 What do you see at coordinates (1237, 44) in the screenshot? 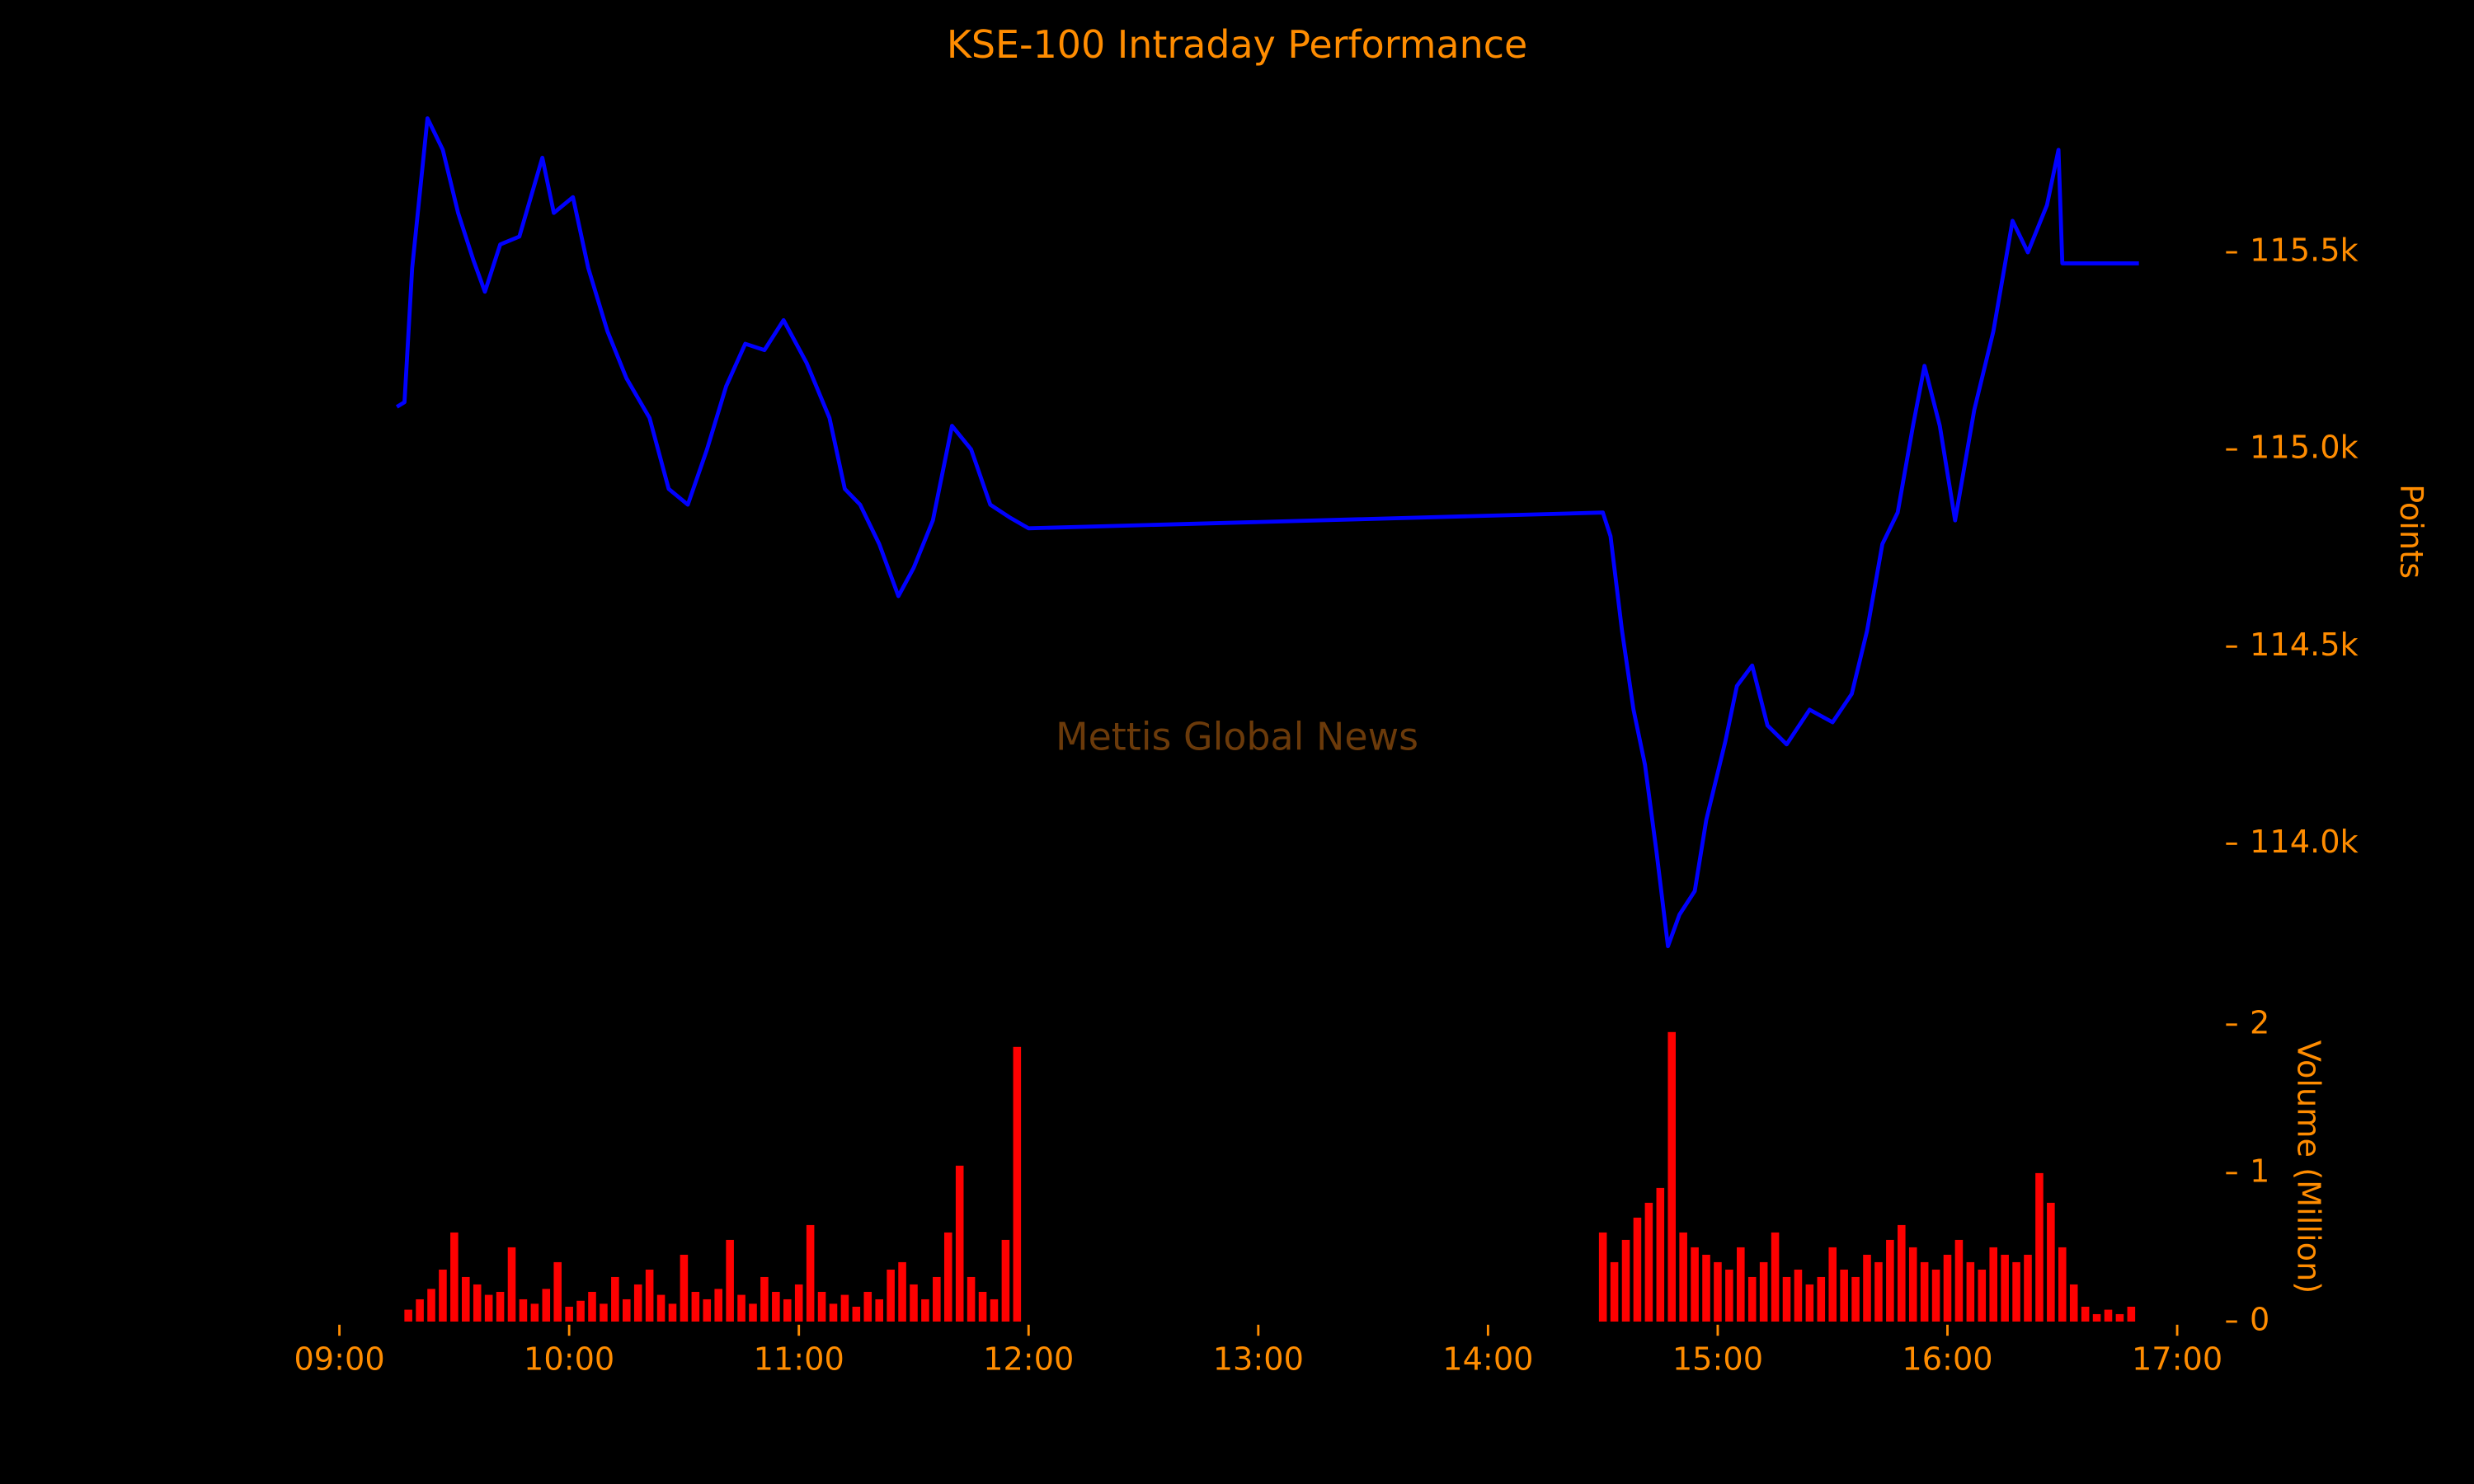
I see `chart-title: KSE-100 Intraday Performance` at bounding box center [1237, 44].